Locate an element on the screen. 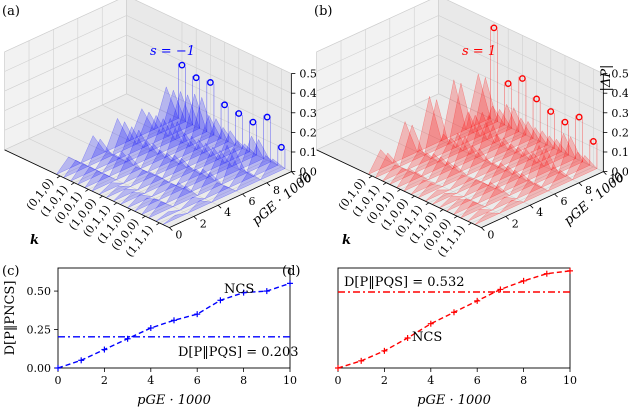 The height and width of the screenshot is (416, 628). panel-label: (b) is located at coordinates (323, 11).